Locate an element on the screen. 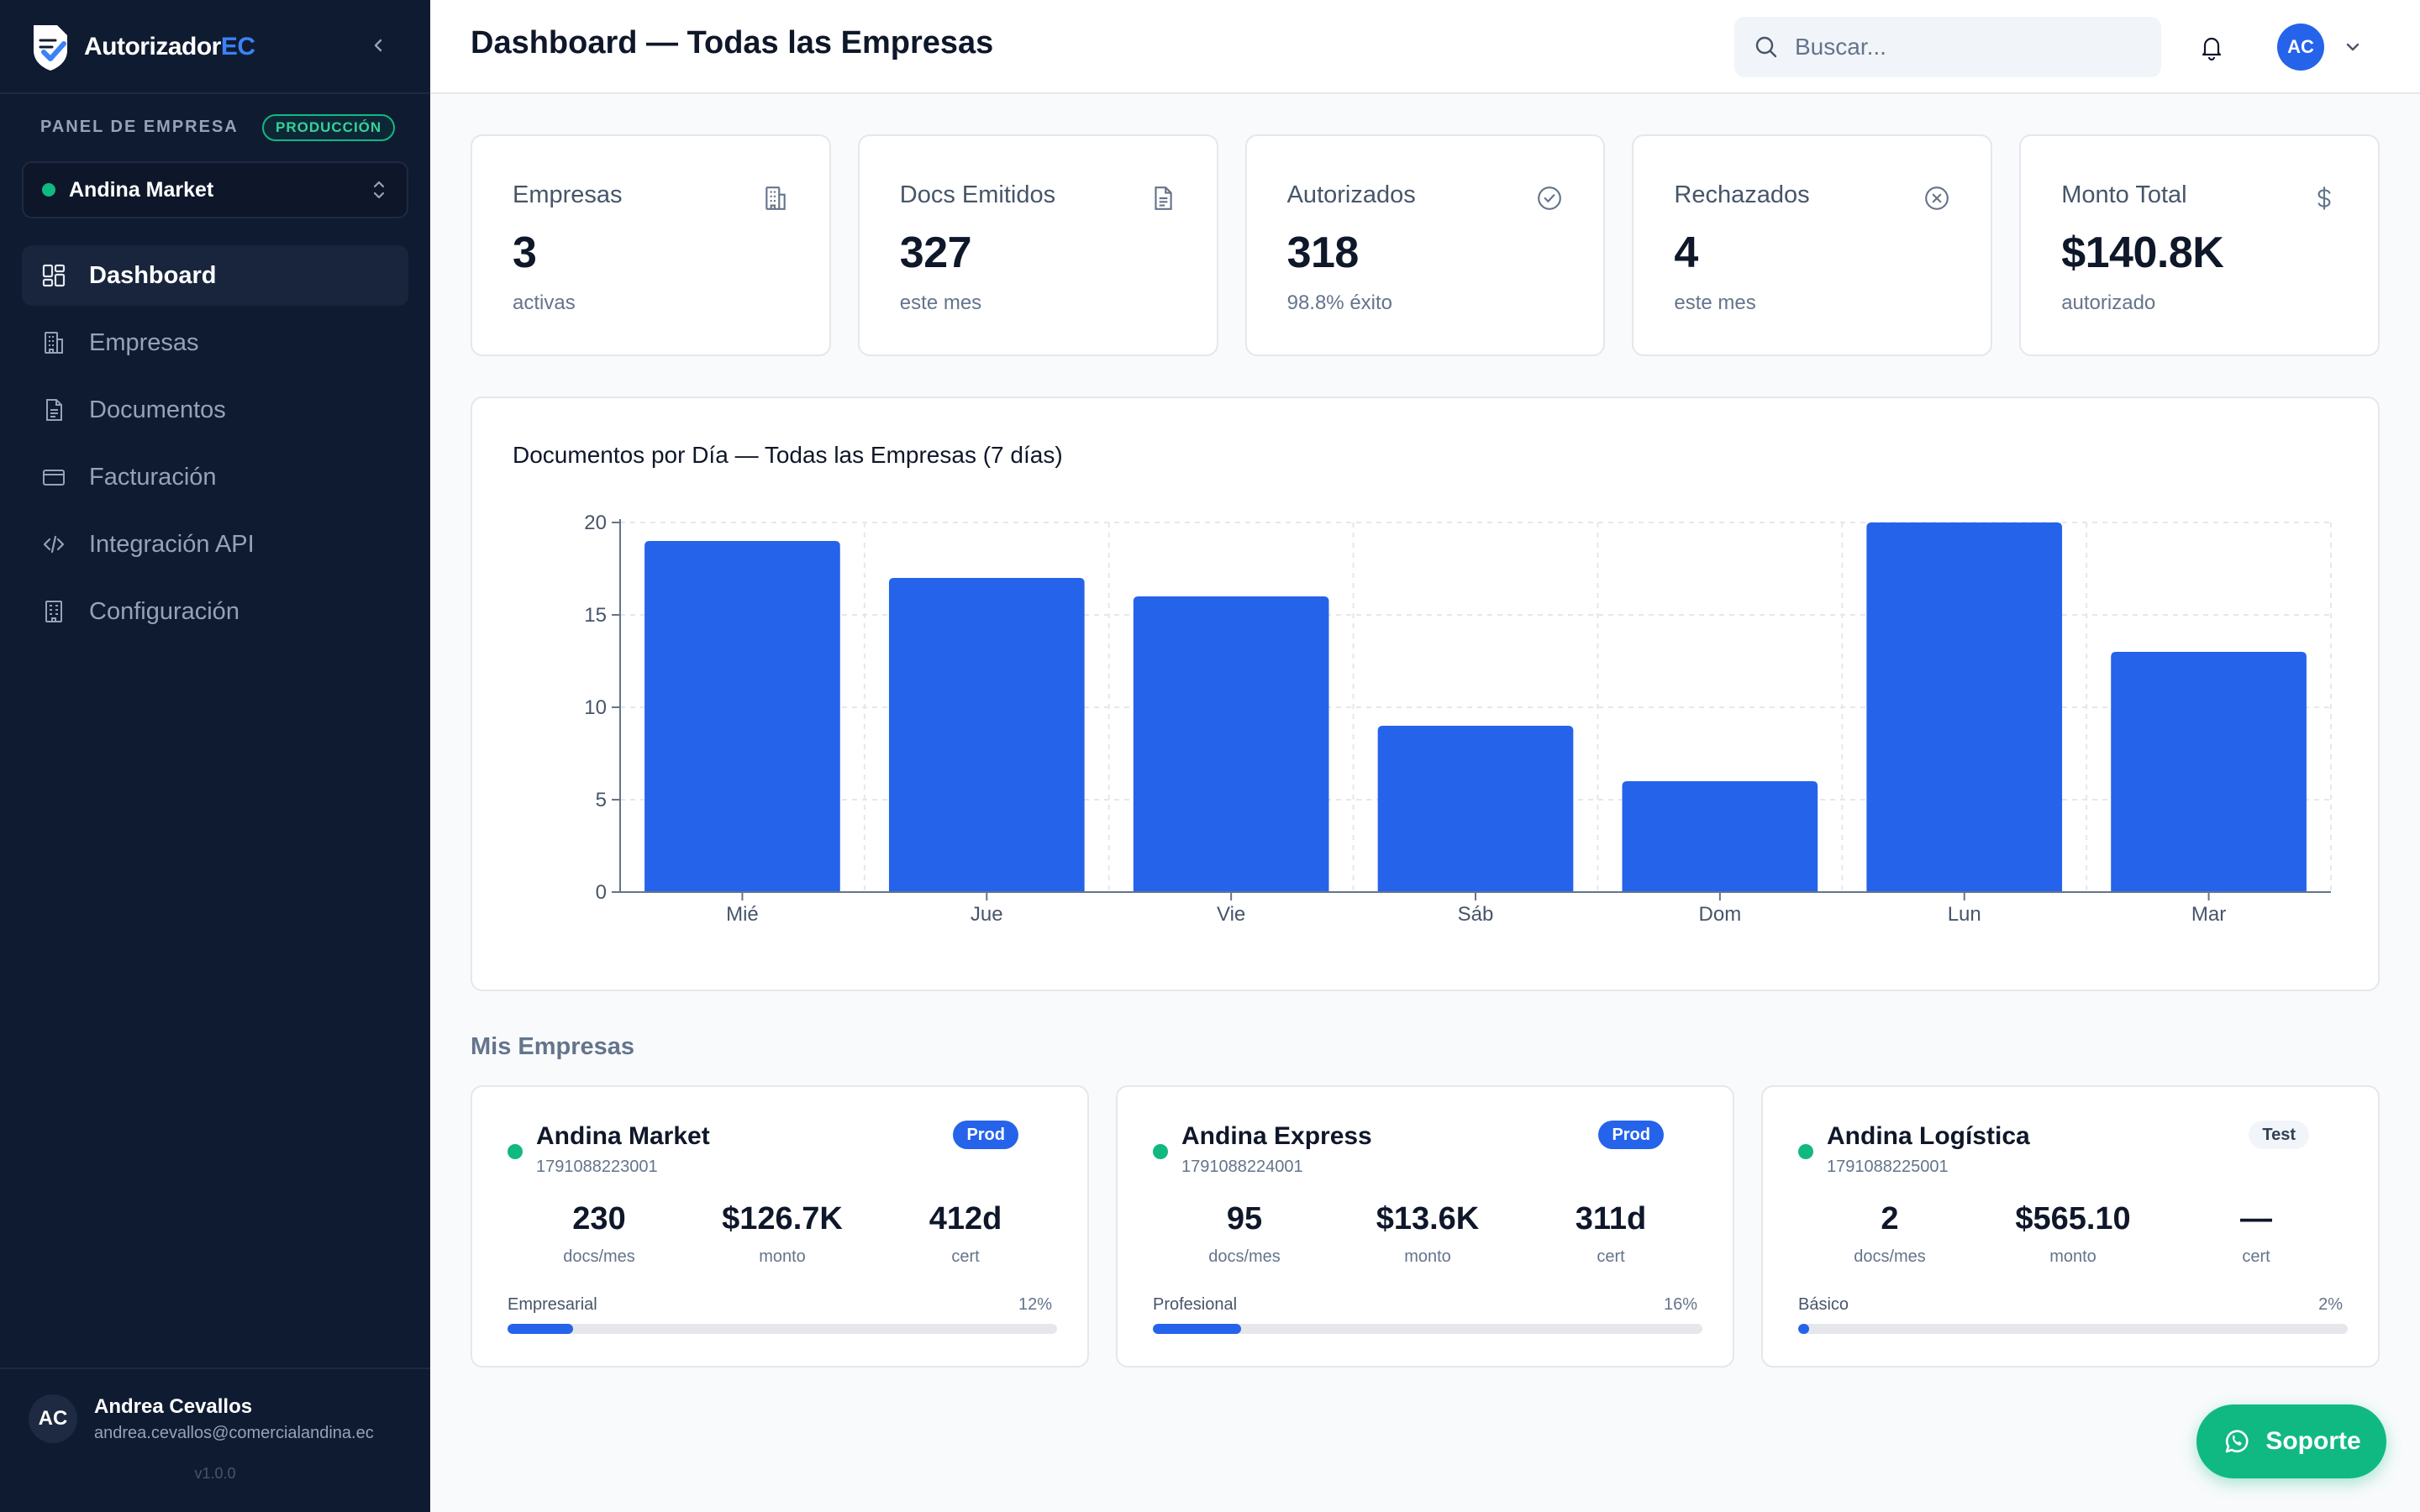  sidebar-item-dashboard: Dashboard is located at coordinates (215, 275).